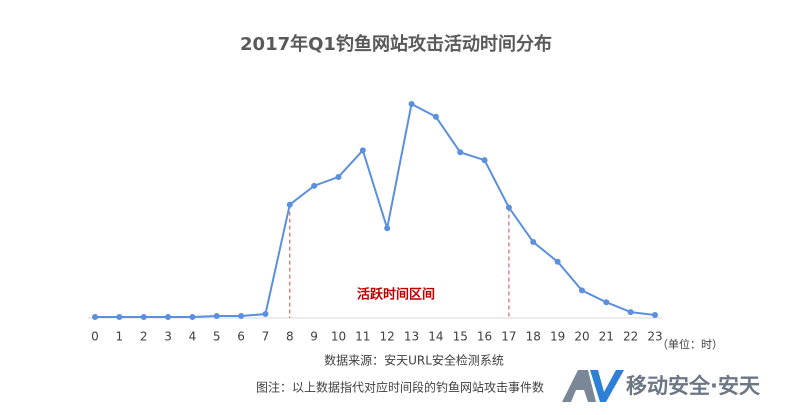 This screenshot has height=415, width=793. I want to click on x-tick-label: 11, so click(362, 337).